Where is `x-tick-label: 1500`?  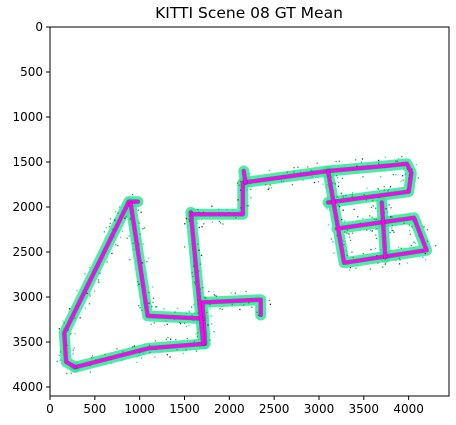 x-tick-label: 1500 is located at coordinates (184, 409).